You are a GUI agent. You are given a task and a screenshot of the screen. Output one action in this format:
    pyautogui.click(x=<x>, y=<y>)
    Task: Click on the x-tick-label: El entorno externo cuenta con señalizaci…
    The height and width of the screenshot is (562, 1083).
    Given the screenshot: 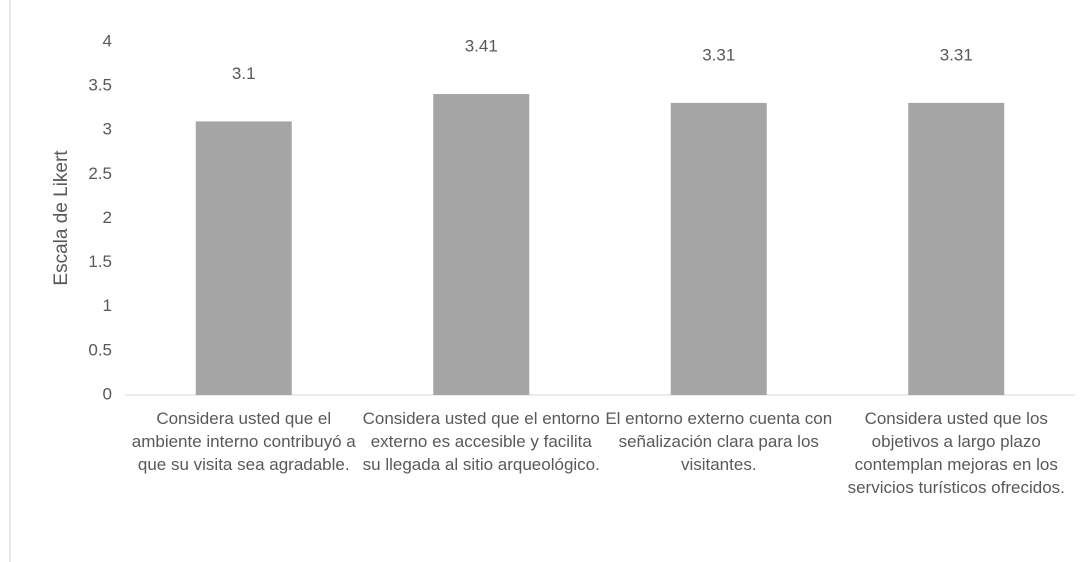 What is the action you would take?
    pyautogui.click(x=719, y=441)
    